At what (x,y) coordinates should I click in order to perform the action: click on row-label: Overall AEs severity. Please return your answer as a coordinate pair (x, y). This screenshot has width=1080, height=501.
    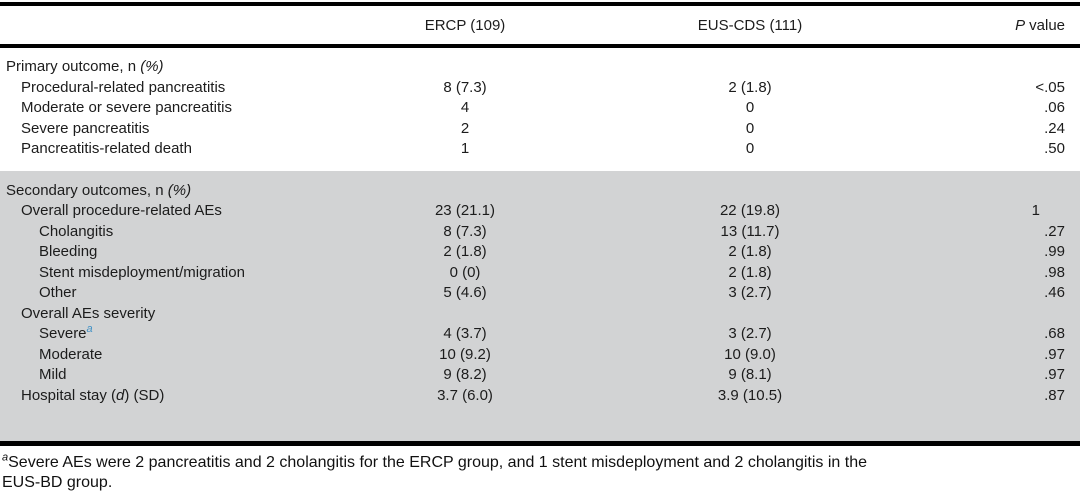
    Looking at the image, I should click on (170, 314).